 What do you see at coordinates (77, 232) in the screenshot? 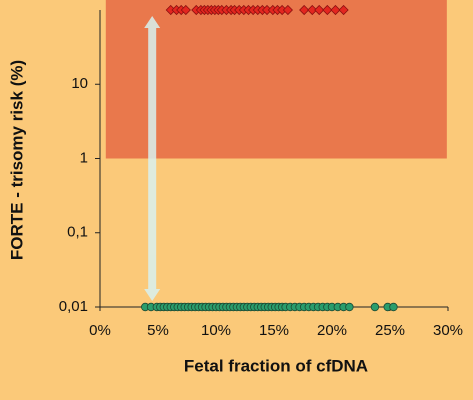
I see `y-tick-label: 0,1` at bounding box center [77, 232].